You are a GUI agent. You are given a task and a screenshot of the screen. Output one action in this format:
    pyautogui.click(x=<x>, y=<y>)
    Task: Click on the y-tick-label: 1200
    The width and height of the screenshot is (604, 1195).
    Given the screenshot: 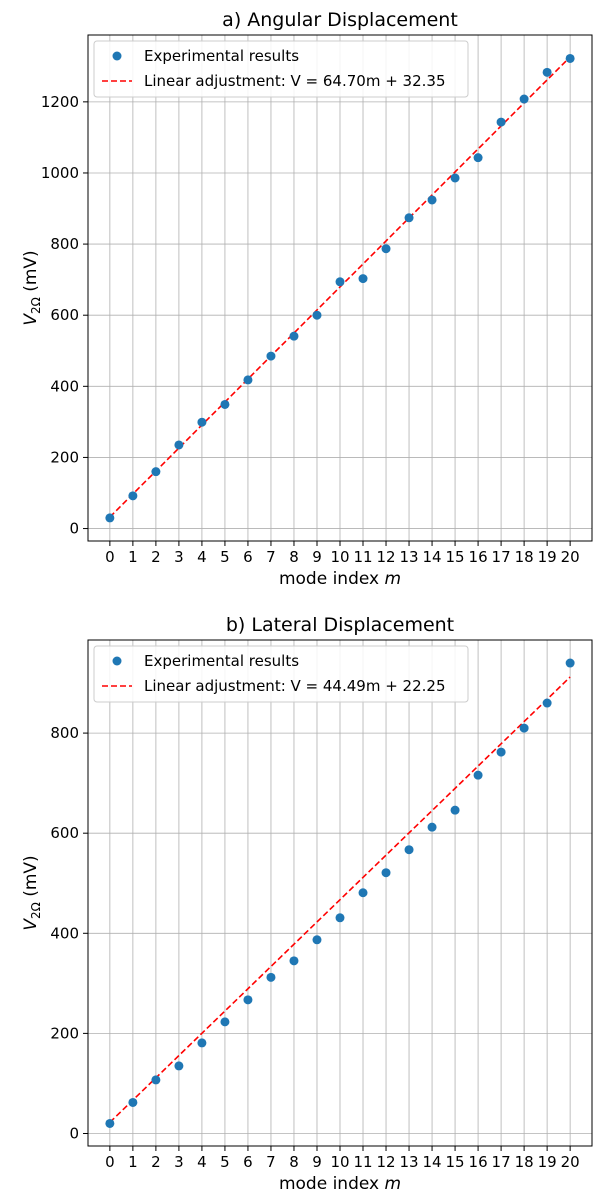 What is the action you would take?
    pyautogui.click(x=60, y=102)
    